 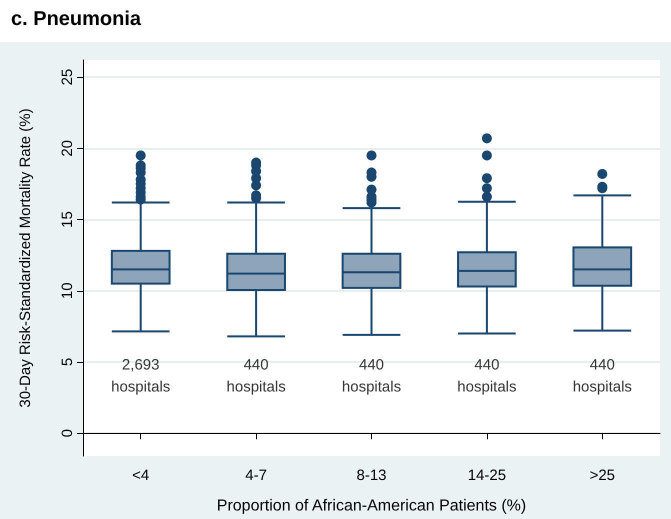 What do you see at coordinates (67, 77) in the screenshot?
I see `y-tick-label: 25` at bounding box center [67, 77].